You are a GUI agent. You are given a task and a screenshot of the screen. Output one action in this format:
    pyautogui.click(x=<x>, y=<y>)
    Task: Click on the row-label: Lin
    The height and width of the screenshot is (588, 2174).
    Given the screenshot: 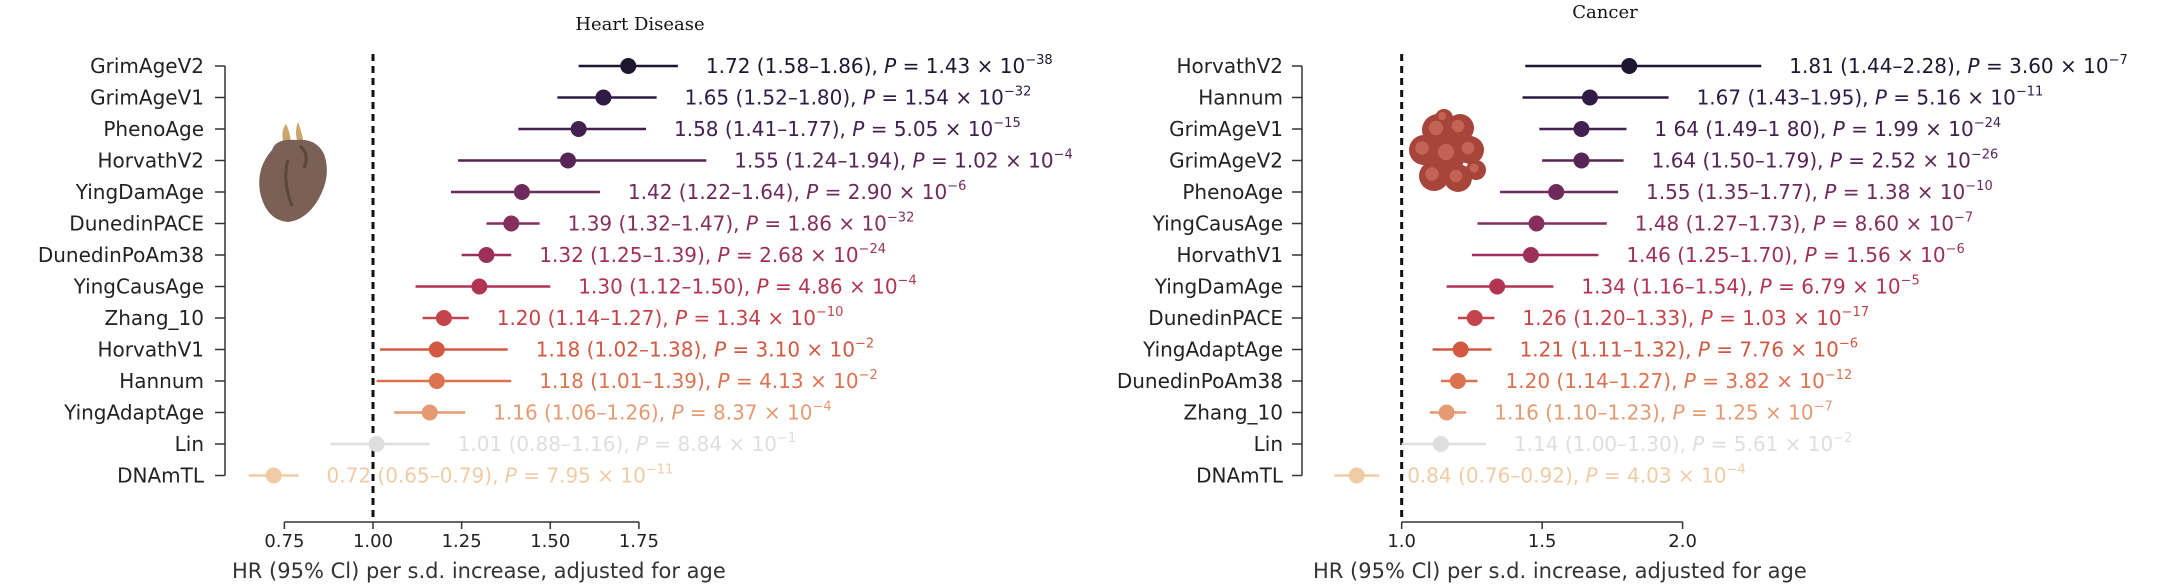 What is the action you would take?
    pyautogui.click(x=1268, y=444)
    